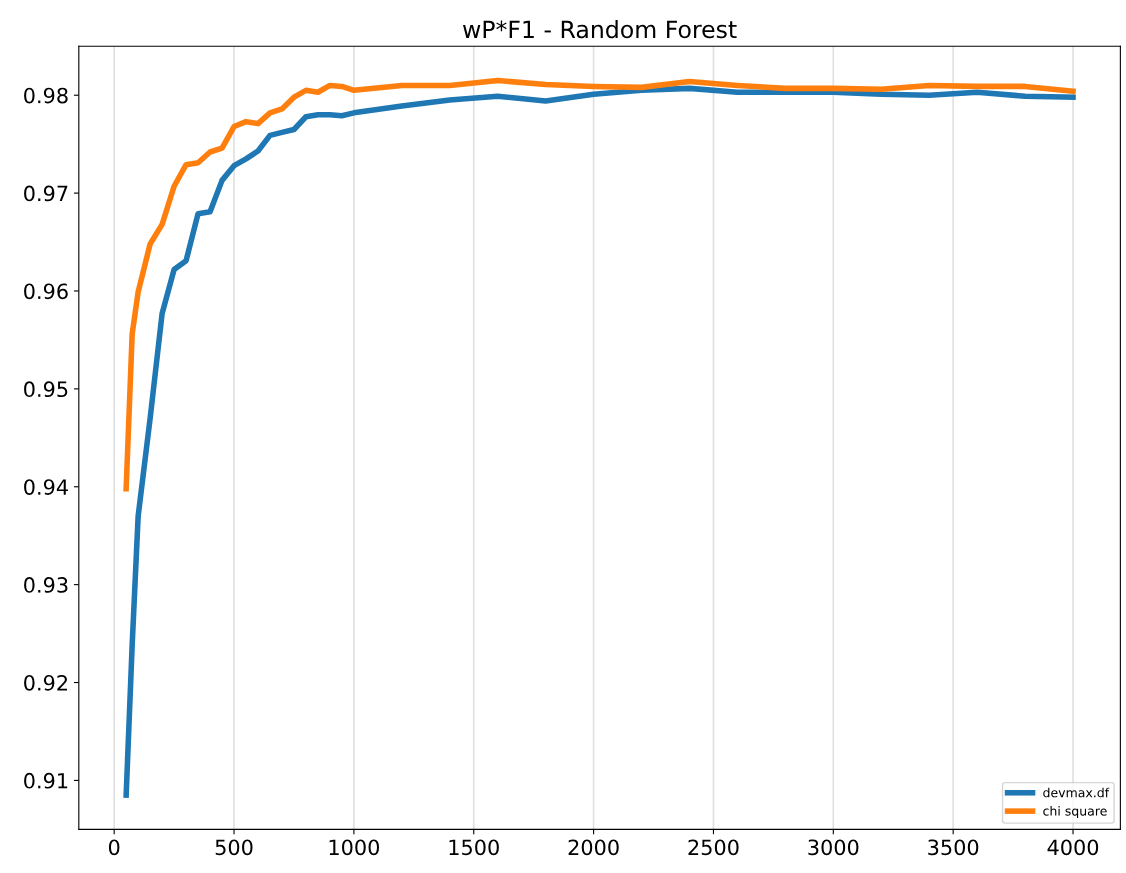 The width and height of the screenshot is (1126, 873). I want to click on y-tick-label: 0.94, so click(46, 487).